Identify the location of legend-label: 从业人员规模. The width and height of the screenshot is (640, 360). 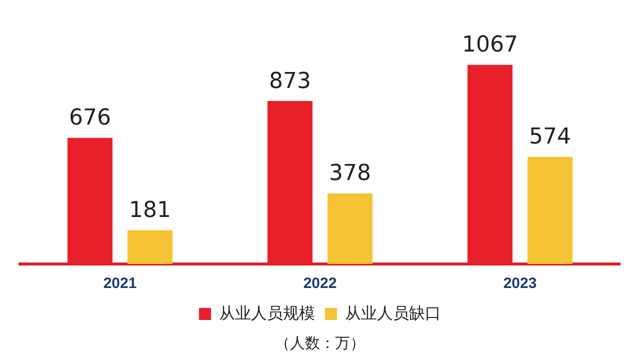
(267, 313).